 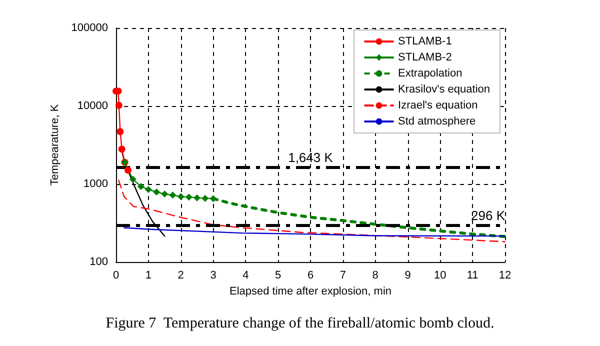 What do you see at coordinates (181, 276) in the screenshot?
I see `x-tick-label: 2` at bounding box center [181, 276].